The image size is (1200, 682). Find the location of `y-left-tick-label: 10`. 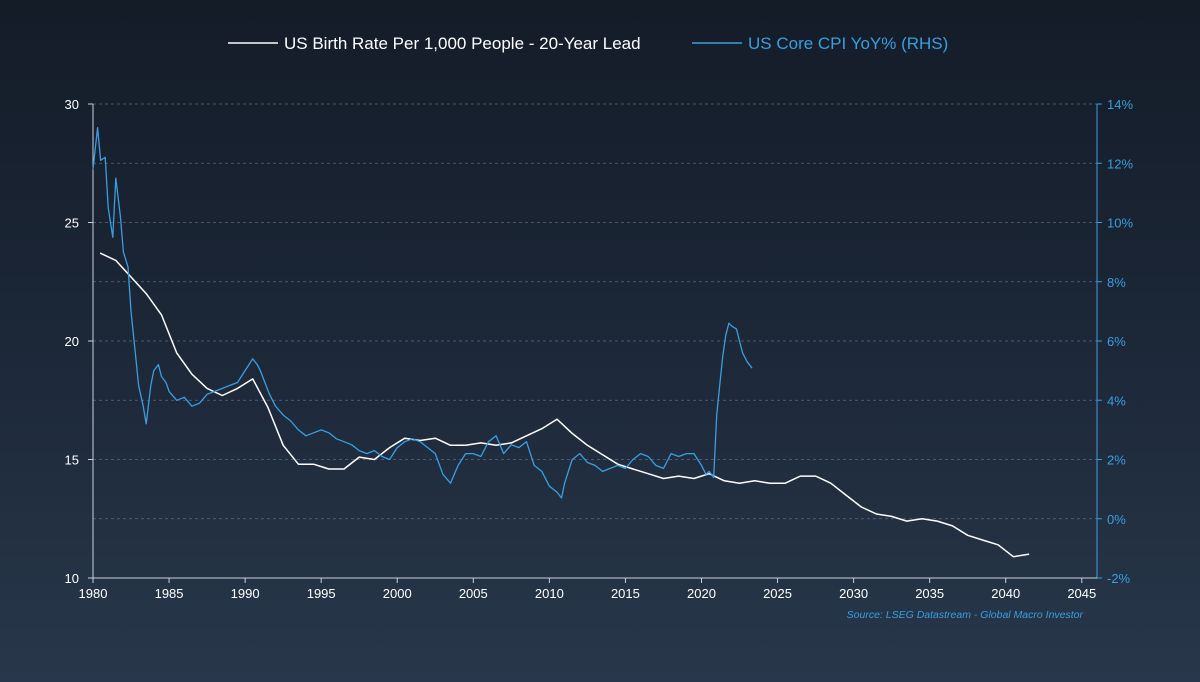

y-left-tick-label: 10 is located at coordinates (72, 578).